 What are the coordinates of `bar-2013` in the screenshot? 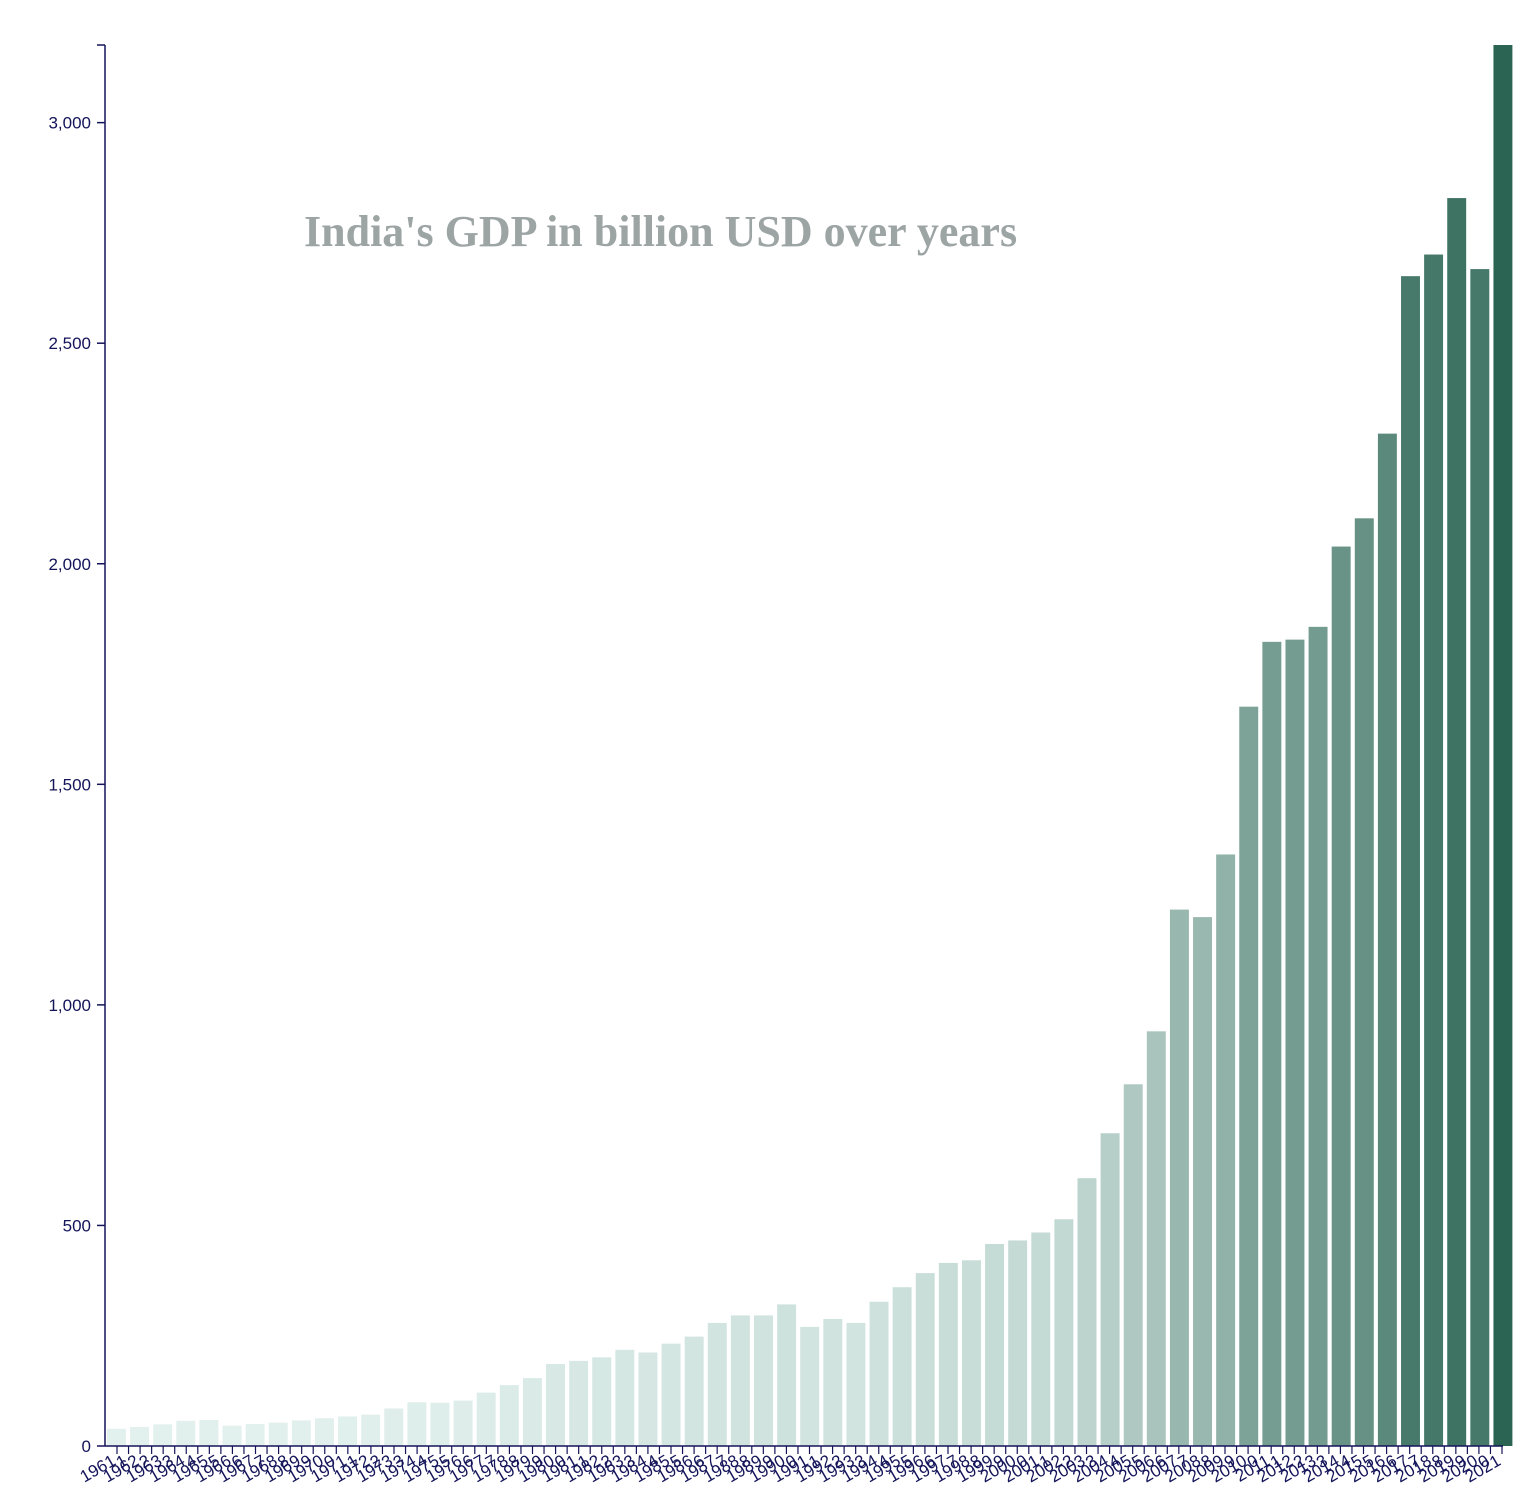 It's located at (1318, 1036).